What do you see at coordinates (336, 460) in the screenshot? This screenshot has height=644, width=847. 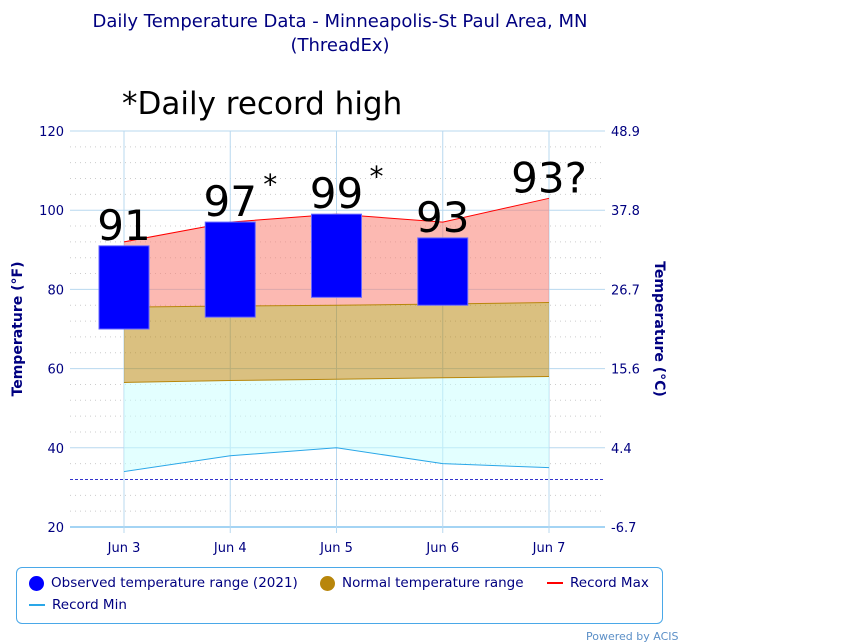 I see `record-min-line` at bounding box center [336, 460].